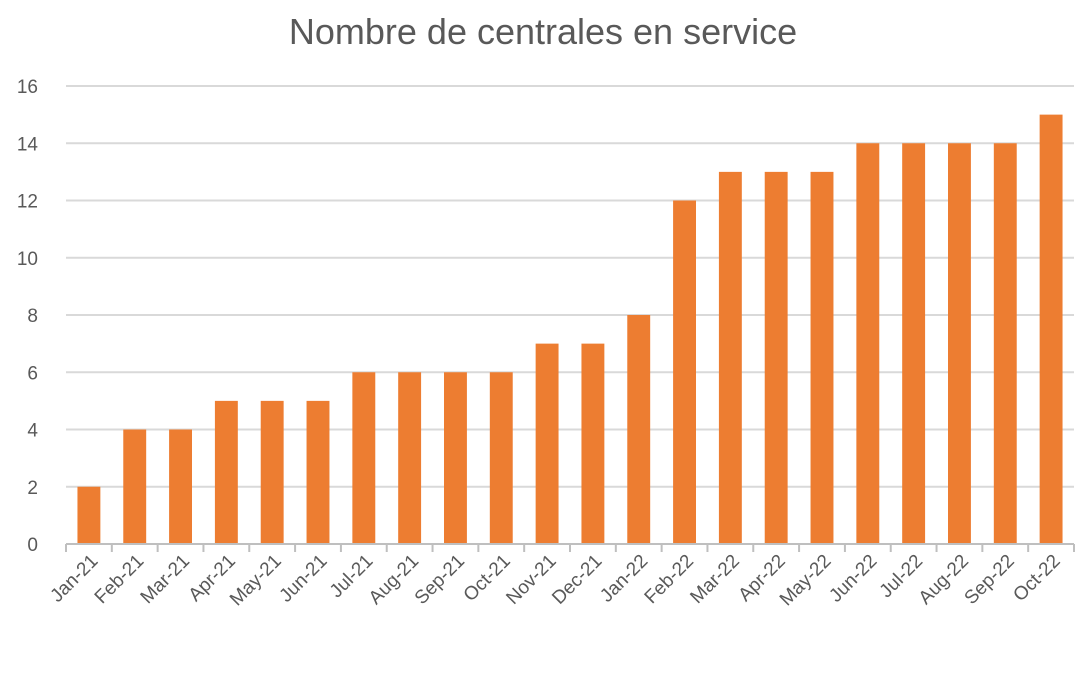  What do you see at coordinates (256, 581) in the screenshot?
I see `x-tick-label: May-21` at bounding box center [256, 581].